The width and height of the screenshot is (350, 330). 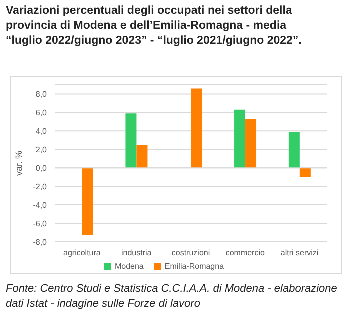 What do you see at coordinates (42, 168) in the screenshot?
I see `y-tick-label: 0,0` at bounding box center [42, 168].